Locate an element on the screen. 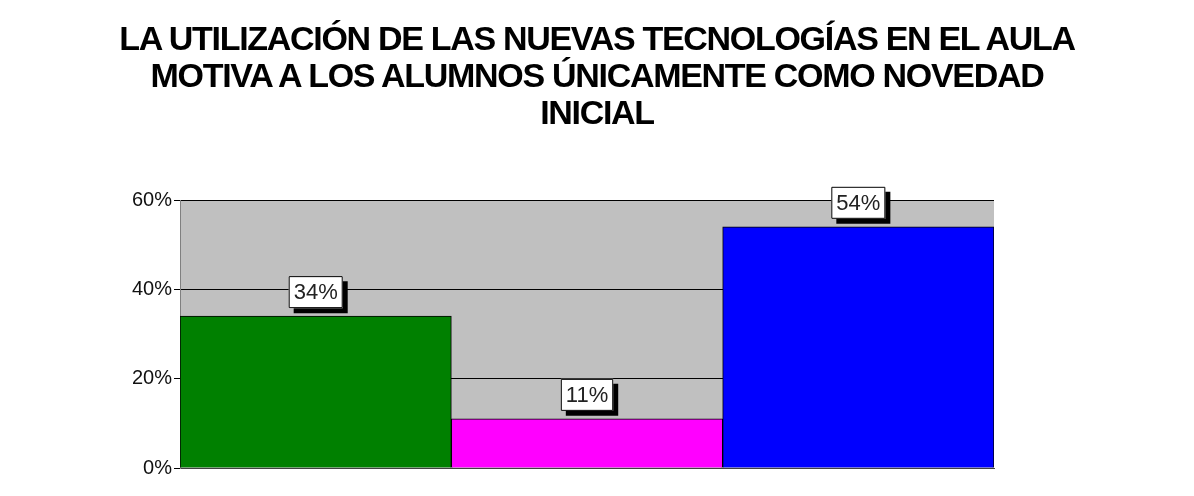  data-label: 11% is located at coordinates (587, 394).